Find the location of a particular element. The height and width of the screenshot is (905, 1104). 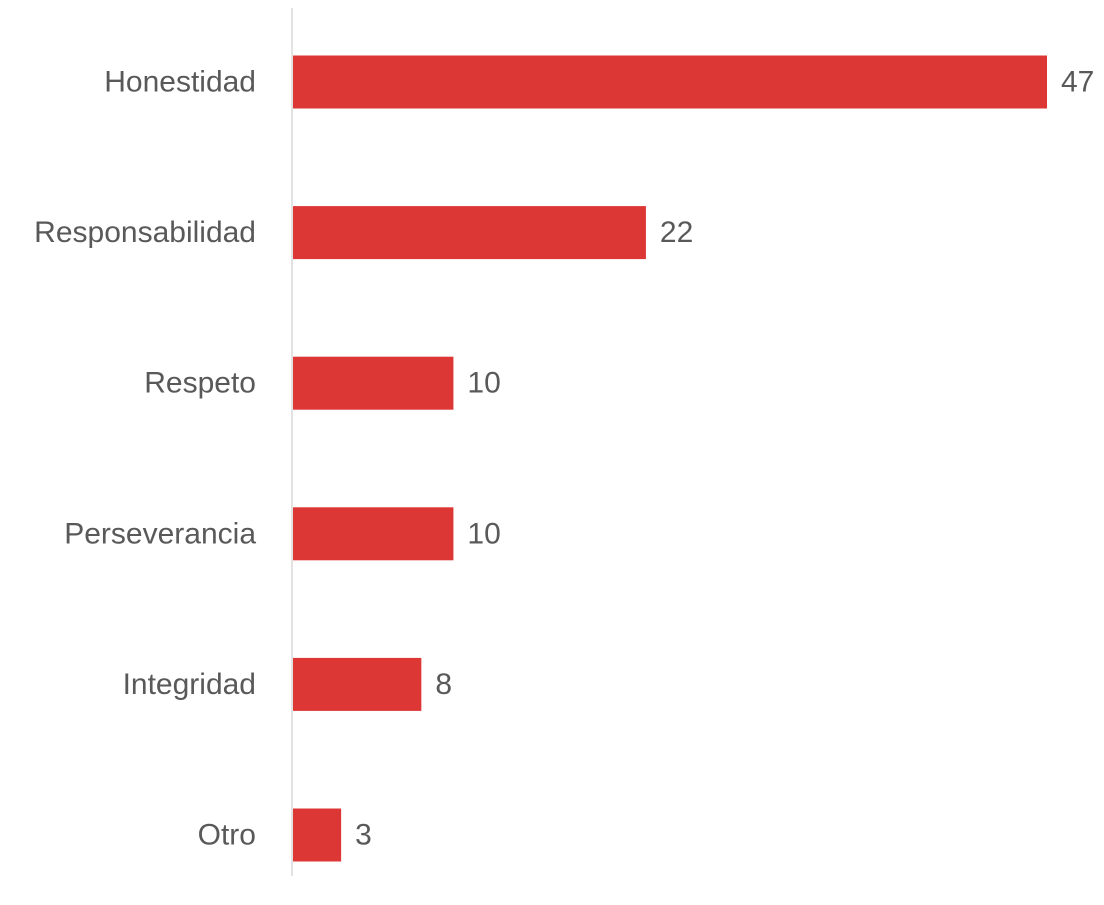

bar-honestidad is located at coordinates (670, 82).